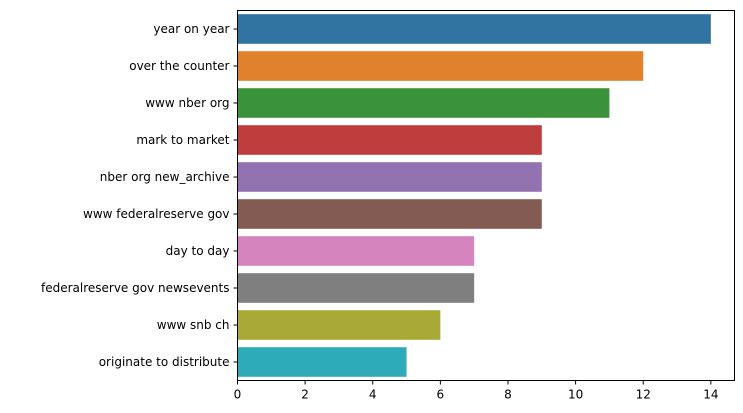 This screenshot has height=413, width=743. Describe the element at coordinates (356, 288) in the screenshot. I see `bar-federalreserve-gov-newsevents` at that location.